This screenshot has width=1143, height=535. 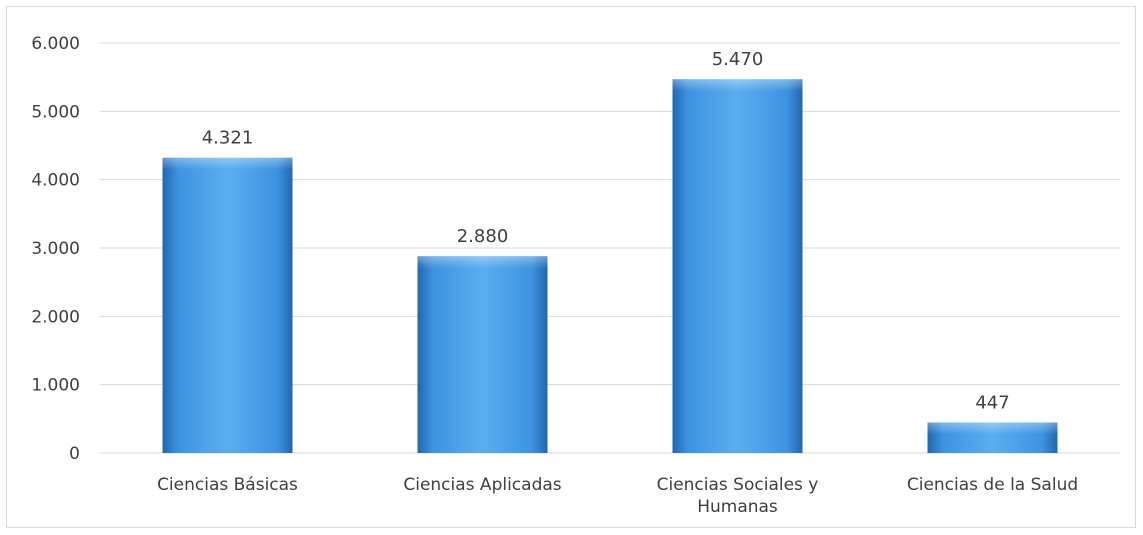 What do you see at coordinates (738, 59) in the screenshot?
I see `data-label: 5.470` at bounding box center [738, 59].